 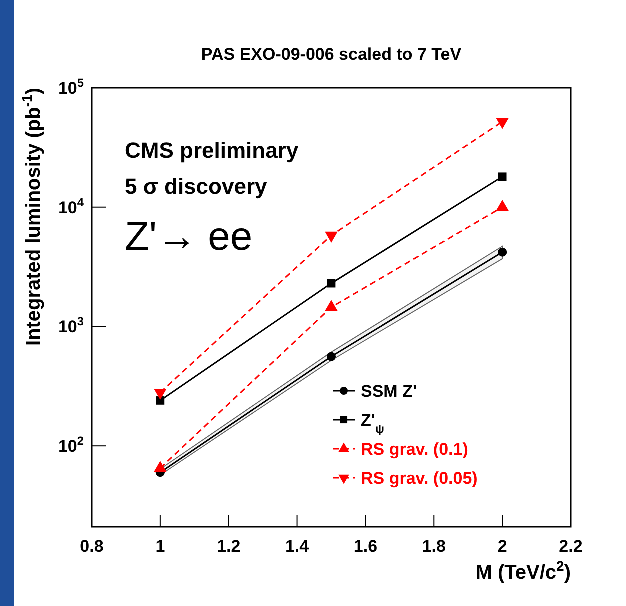 I want to click on x-tick-label: 2, so click(x=503, y=546).